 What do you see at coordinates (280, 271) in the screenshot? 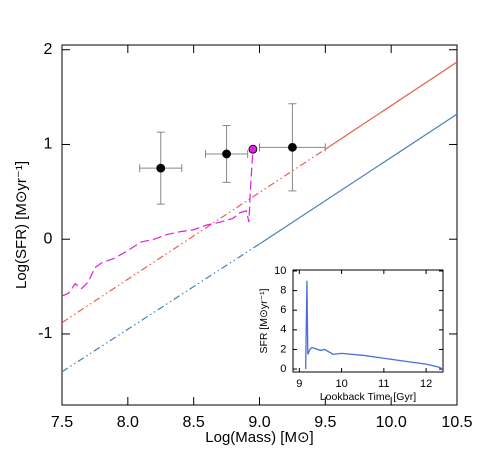
I see `y-tick-label: 10` at bounding box center [280, 271].